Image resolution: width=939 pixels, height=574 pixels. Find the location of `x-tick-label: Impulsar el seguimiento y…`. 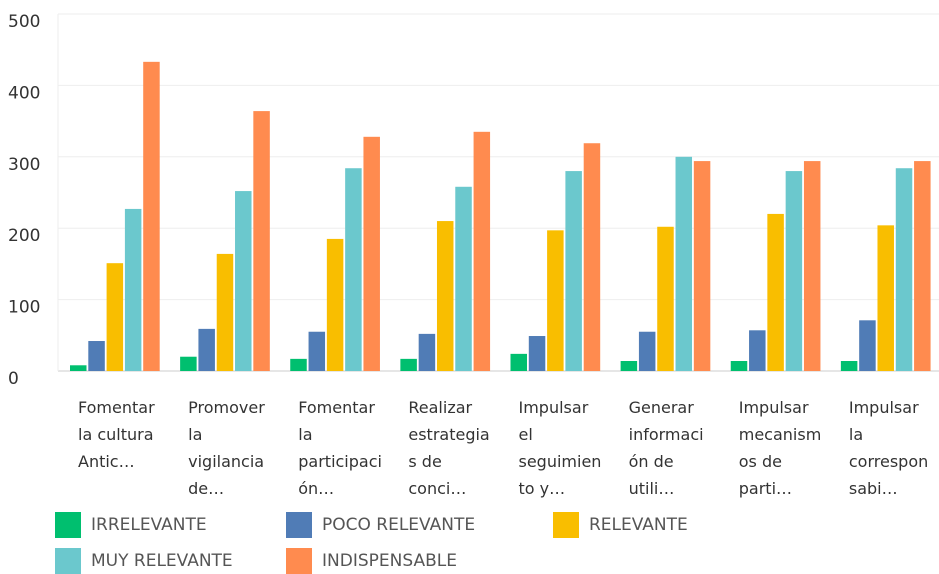

x-tick-label: Impulsar el seguimiento y… is located at coordinates (560, 448).